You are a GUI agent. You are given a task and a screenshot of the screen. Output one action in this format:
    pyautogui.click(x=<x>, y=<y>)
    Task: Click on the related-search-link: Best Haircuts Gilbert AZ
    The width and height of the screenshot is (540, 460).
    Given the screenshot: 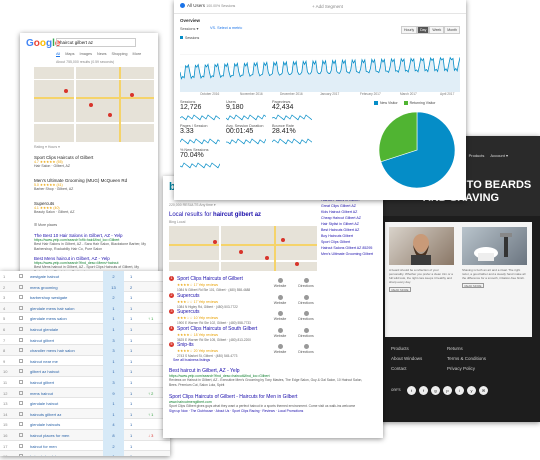 What is the action you would take?
    pyautogui.click(x=340, y=230)
    